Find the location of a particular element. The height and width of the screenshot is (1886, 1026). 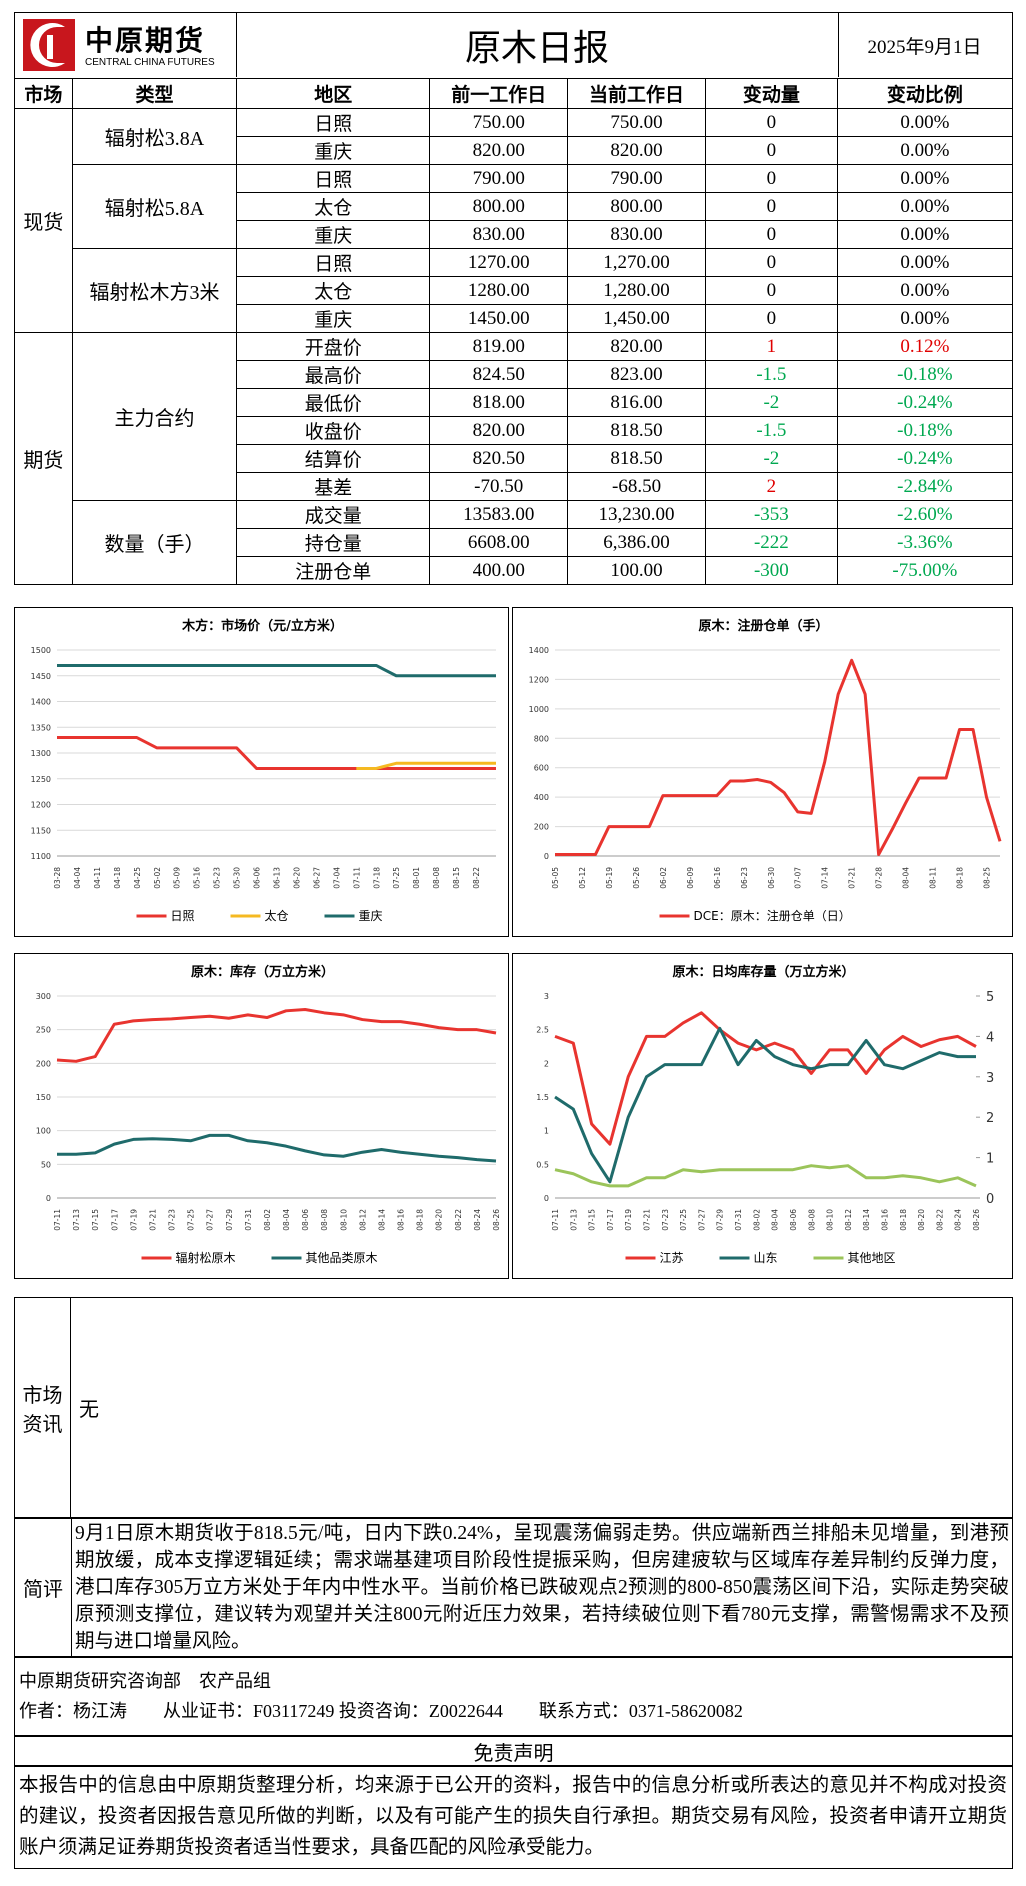

legend-label: 辐射松原木 is located at coordinates (206, 1257).